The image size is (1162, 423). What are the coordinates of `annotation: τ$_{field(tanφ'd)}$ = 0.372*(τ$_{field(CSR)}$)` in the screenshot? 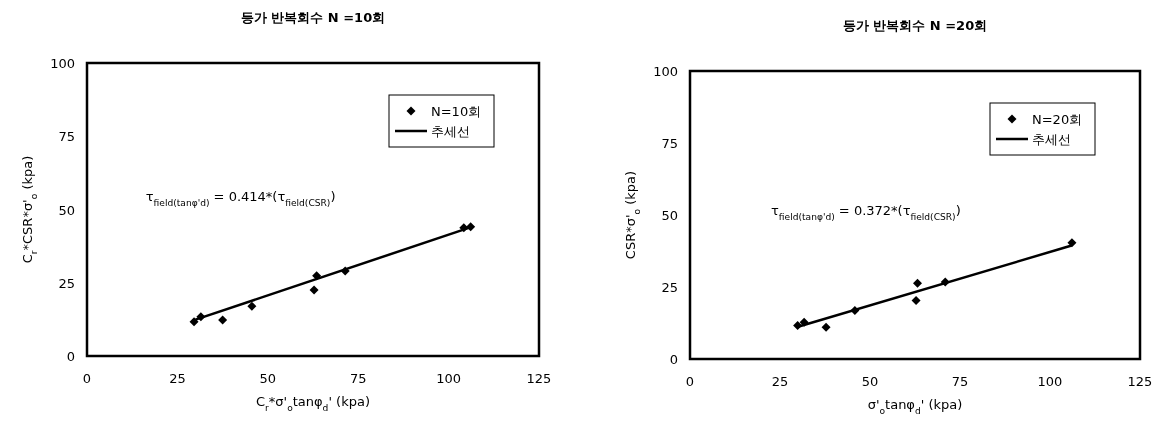 It's located at (866, 212).